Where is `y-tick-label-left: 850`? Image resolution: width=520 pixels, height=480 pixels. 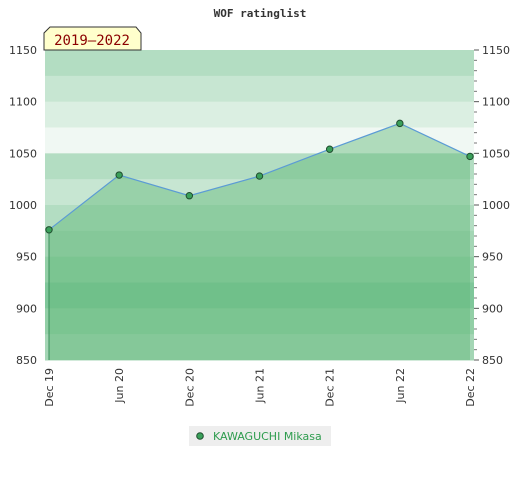
y-tick-label-left: 850 is located at coordinates (26, 360).